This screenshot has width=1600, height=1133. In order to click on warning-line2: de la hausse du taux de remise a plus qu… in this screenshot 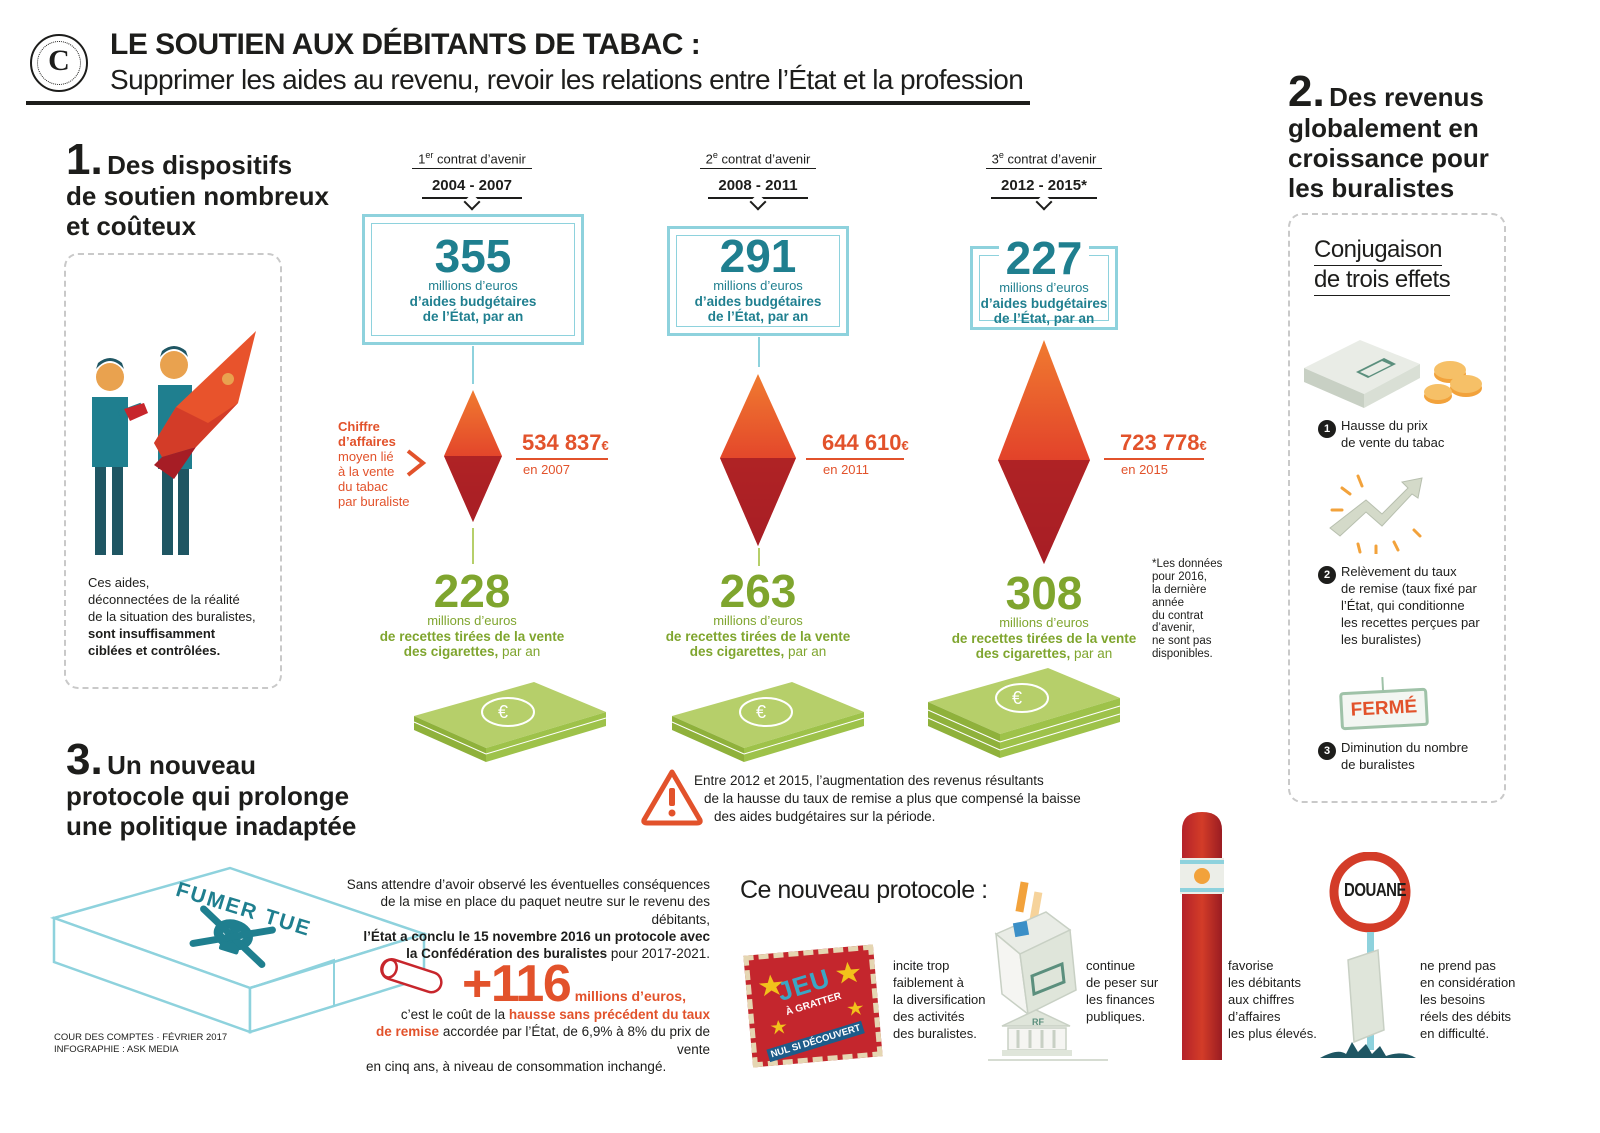, I will do `click(892, 798)`.